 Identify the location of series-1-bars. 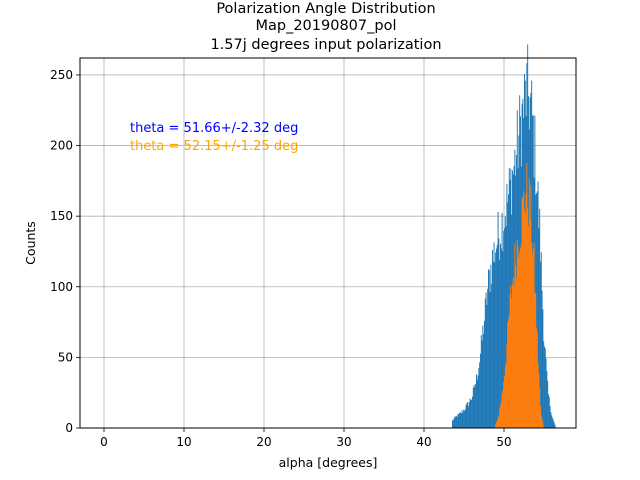
(519, 295).